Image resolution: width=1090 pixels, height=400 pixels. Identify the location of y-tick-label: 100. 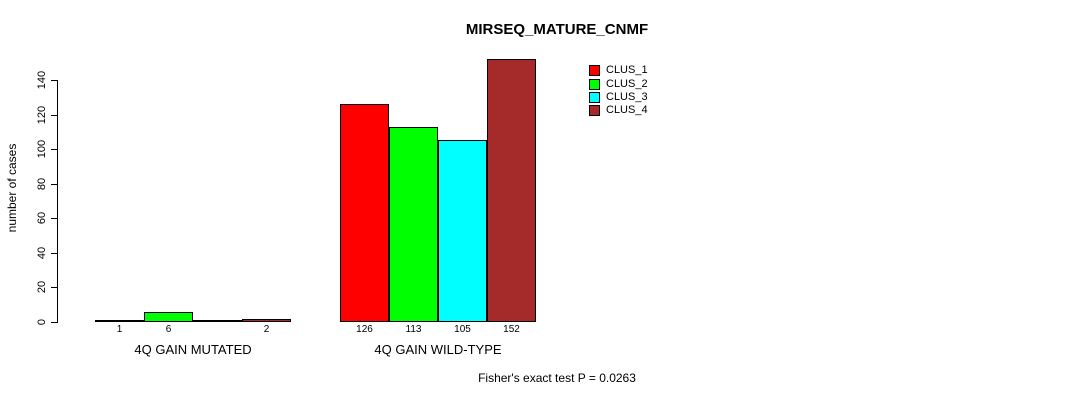
(42, 149).